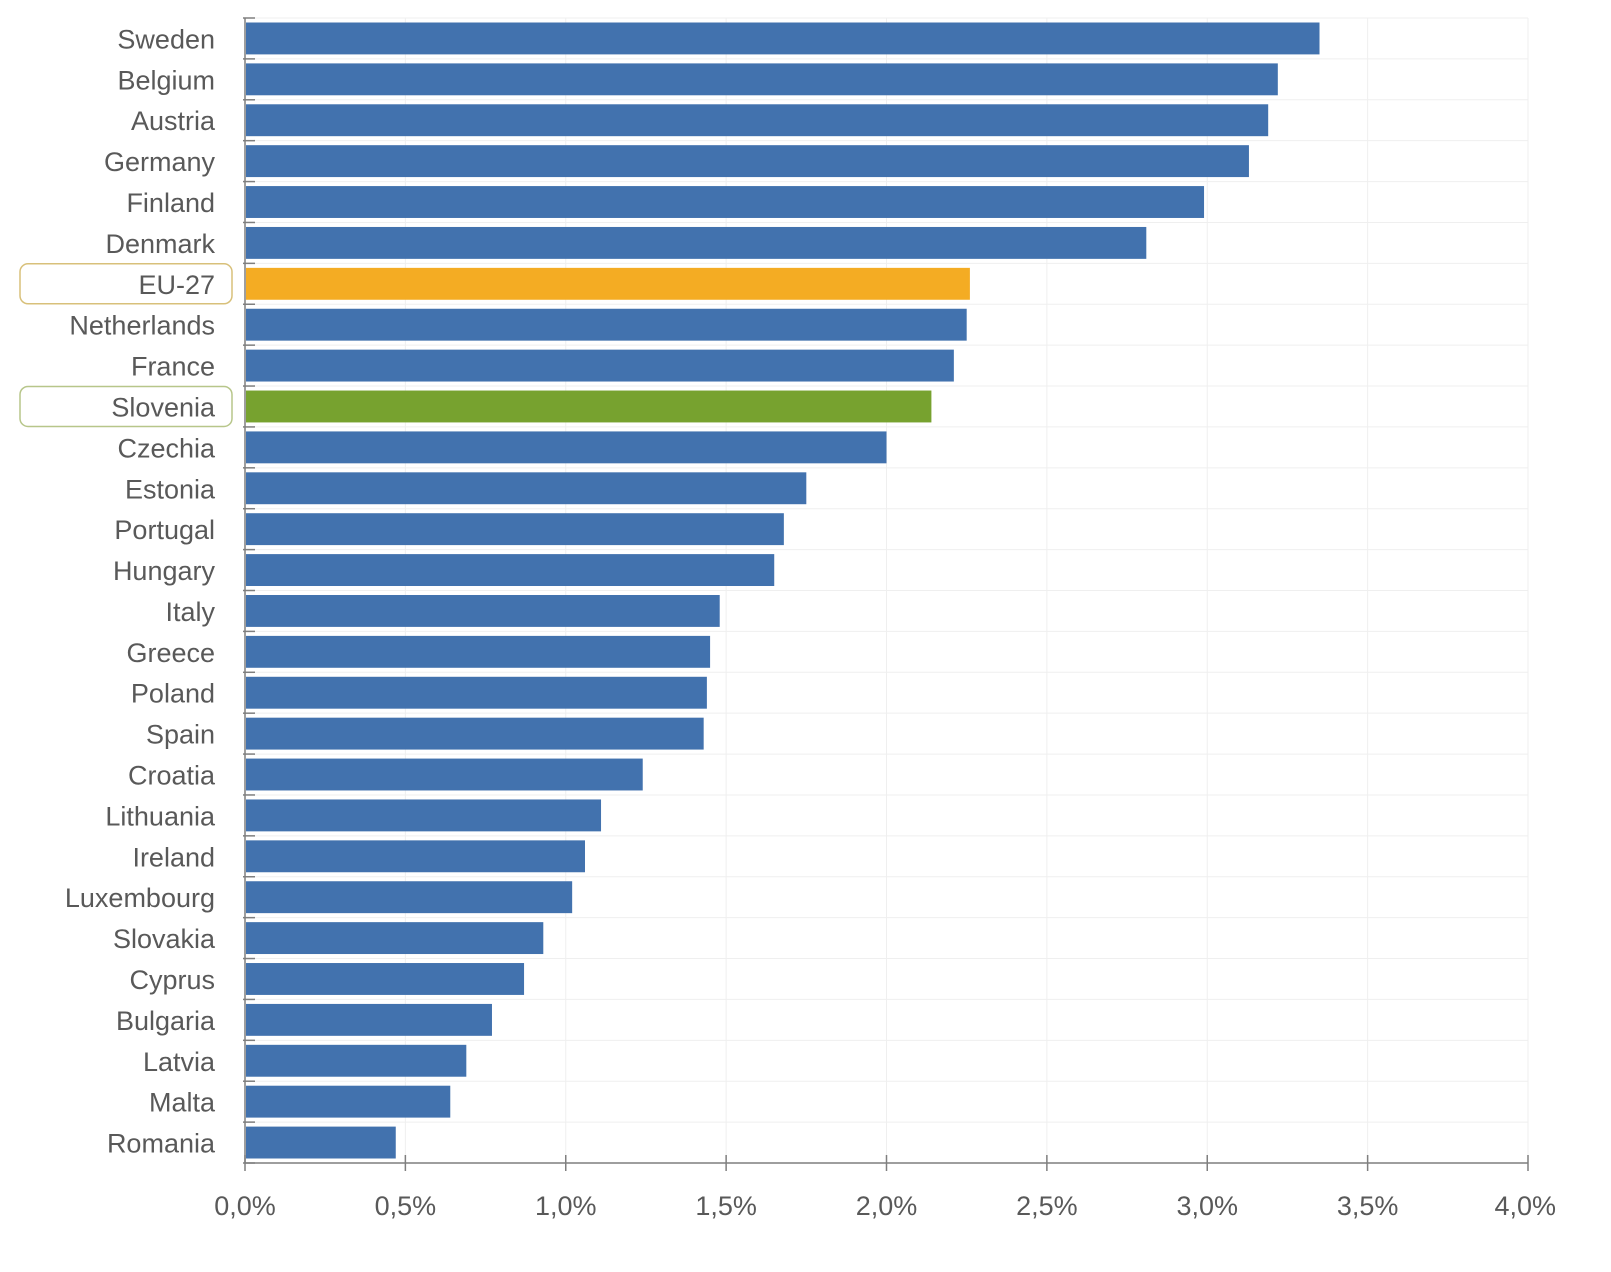 This screenshot has width=1611, height=1272. I want to click on bar-poland, so click(476, 692).